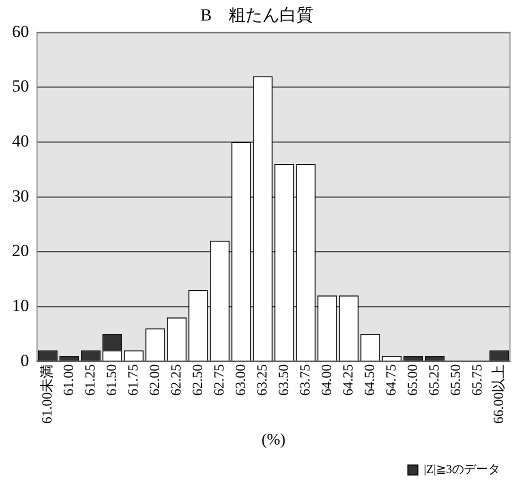 The image size is (530, 486). I want to click on y-tick-label: 40, so click(20, 141).